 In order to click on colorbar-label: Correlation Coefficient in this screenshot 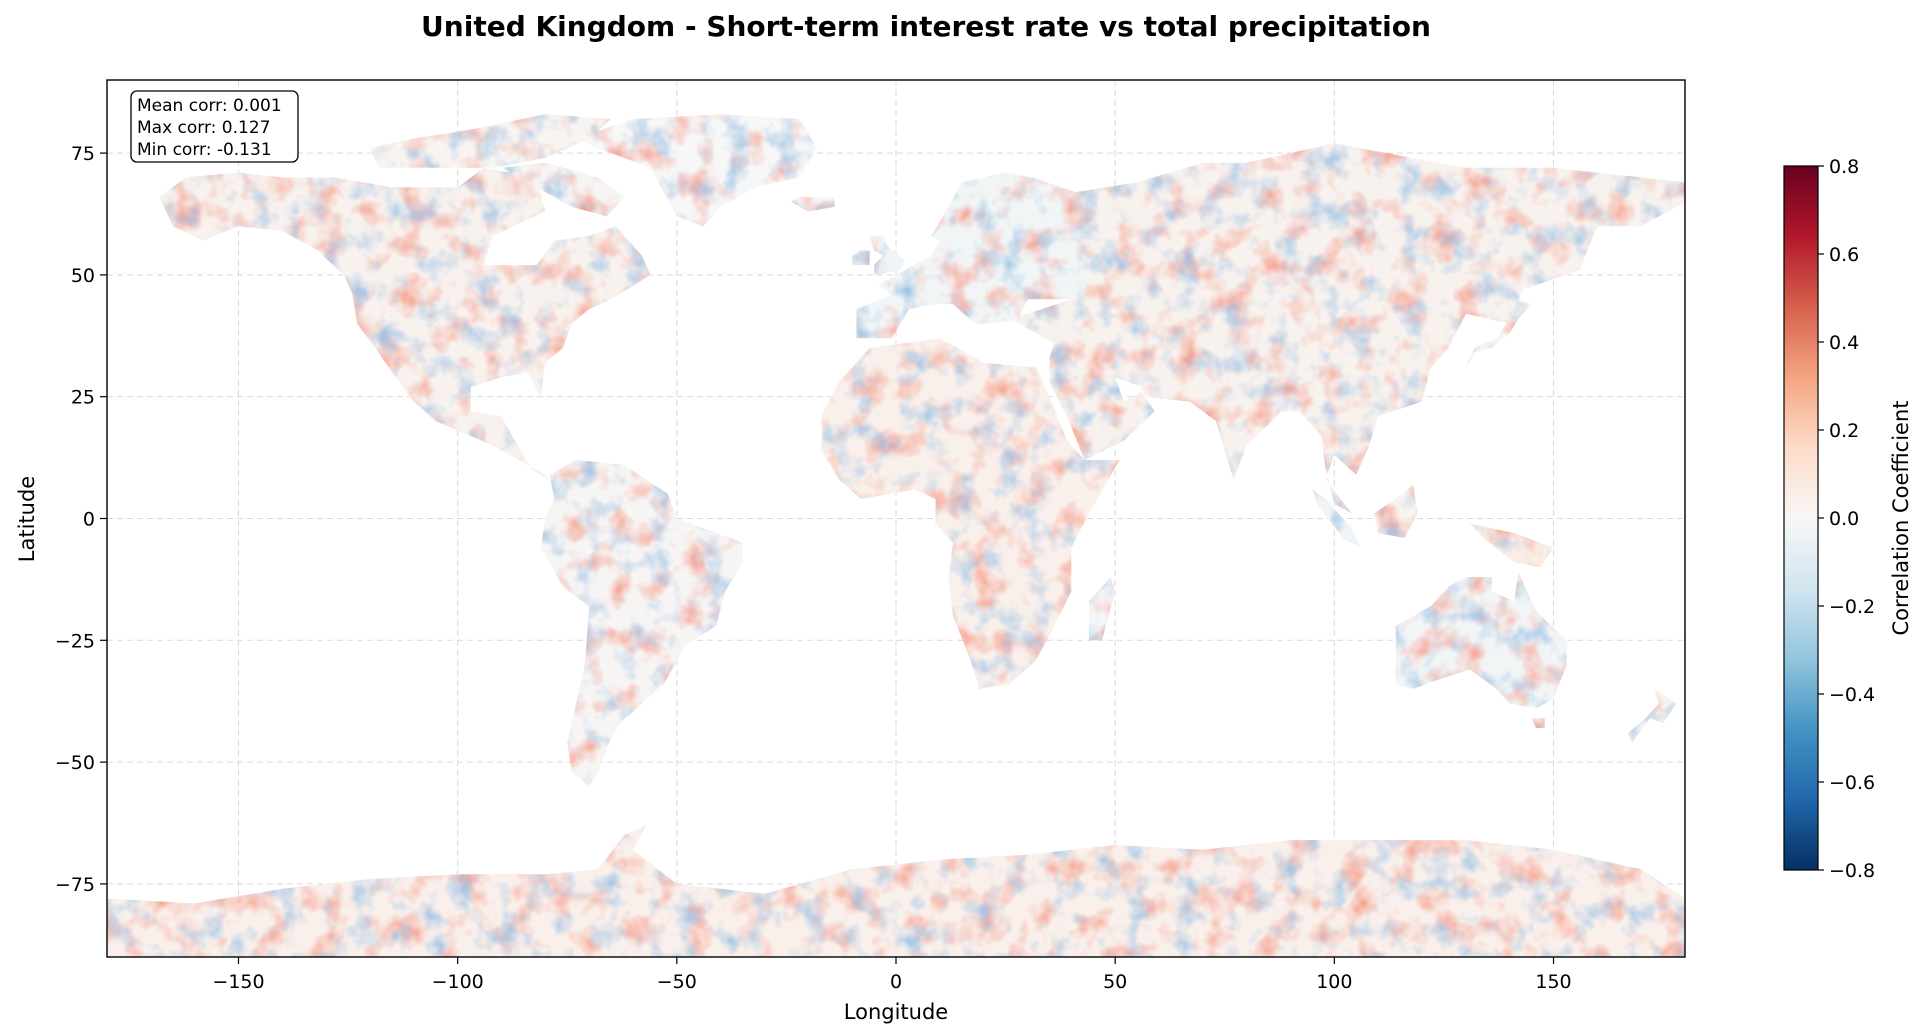, I will do `click(1901, 517)`.